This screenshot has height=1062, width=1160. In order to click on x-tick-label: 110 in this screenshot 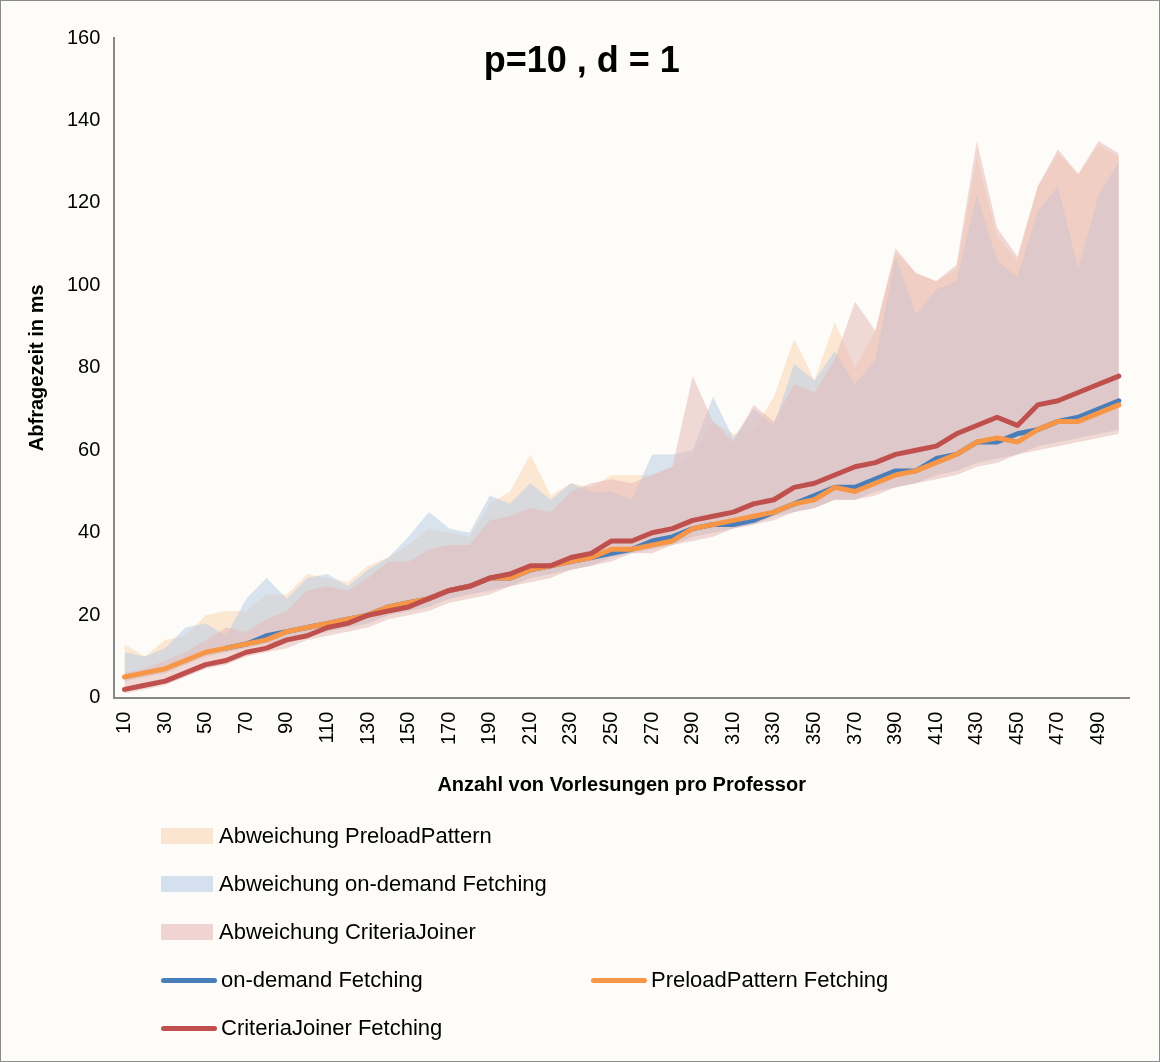, I will do `click(325, 727)`.